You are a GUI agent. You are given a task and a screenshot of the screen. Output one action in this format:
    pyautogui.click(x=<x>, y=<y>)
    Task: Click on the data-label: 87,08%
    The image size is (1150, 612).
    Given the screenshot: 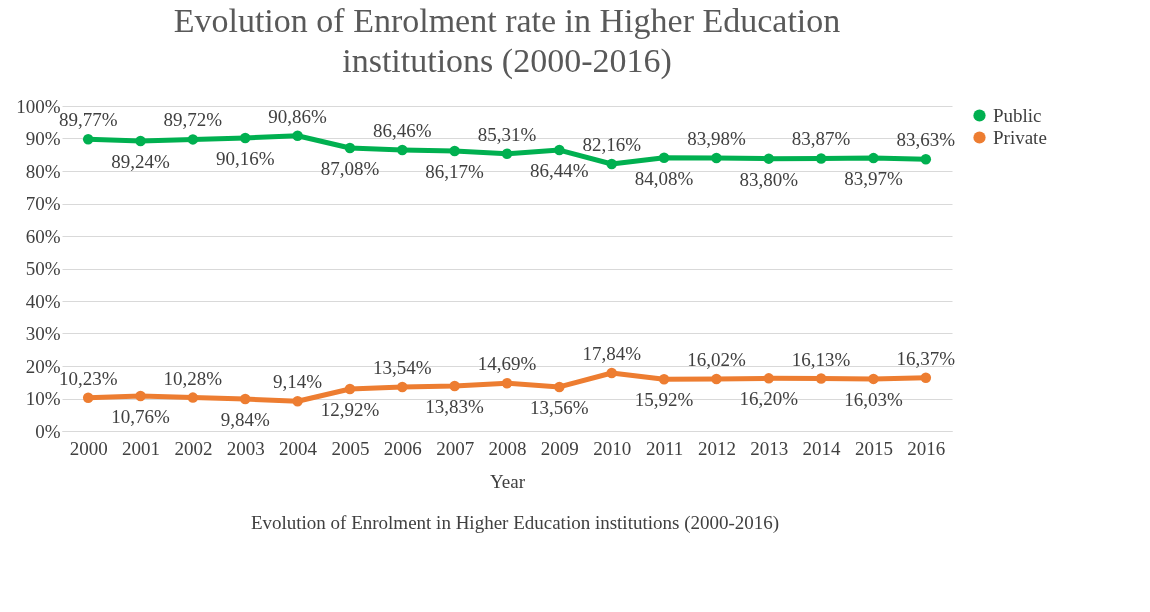 What is the action you would take?
    pyautogui.click(x=350, y=168)
    